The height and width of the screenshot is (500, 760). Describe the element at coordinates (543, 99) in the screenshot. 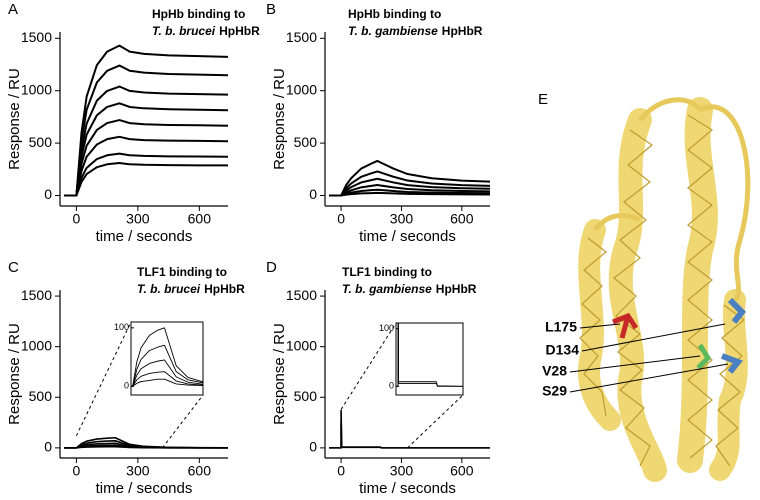

I see `panel-label: E` at that location.